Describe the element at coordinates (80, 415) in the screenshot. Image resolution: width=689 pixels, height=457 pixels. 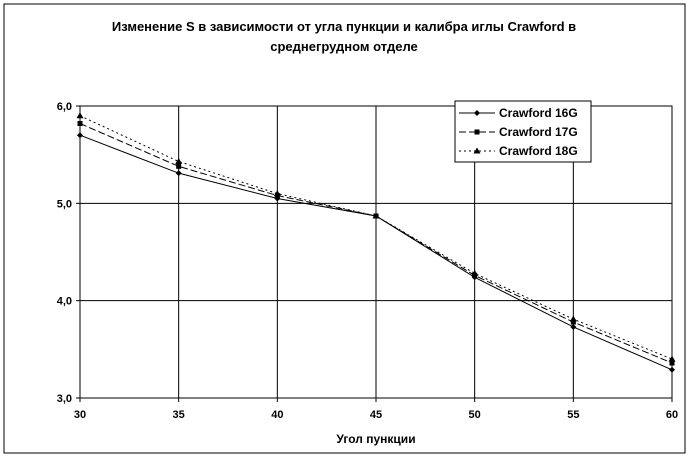
I see `x-tick-label: 30` at that location.